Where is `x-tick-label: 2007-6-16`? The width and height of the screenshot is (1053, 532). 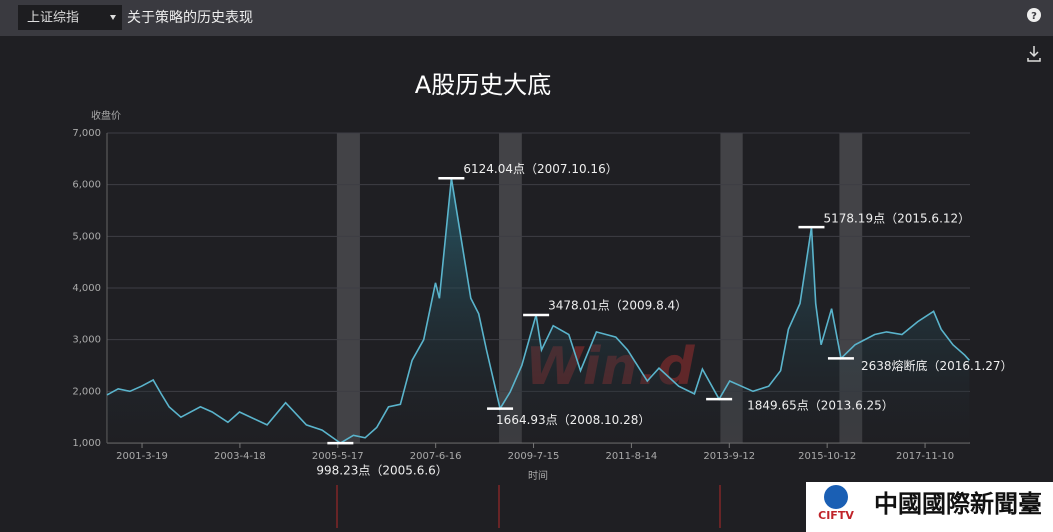 x-tick-label: 2007-6-16 is located at coordinates (436, 456).